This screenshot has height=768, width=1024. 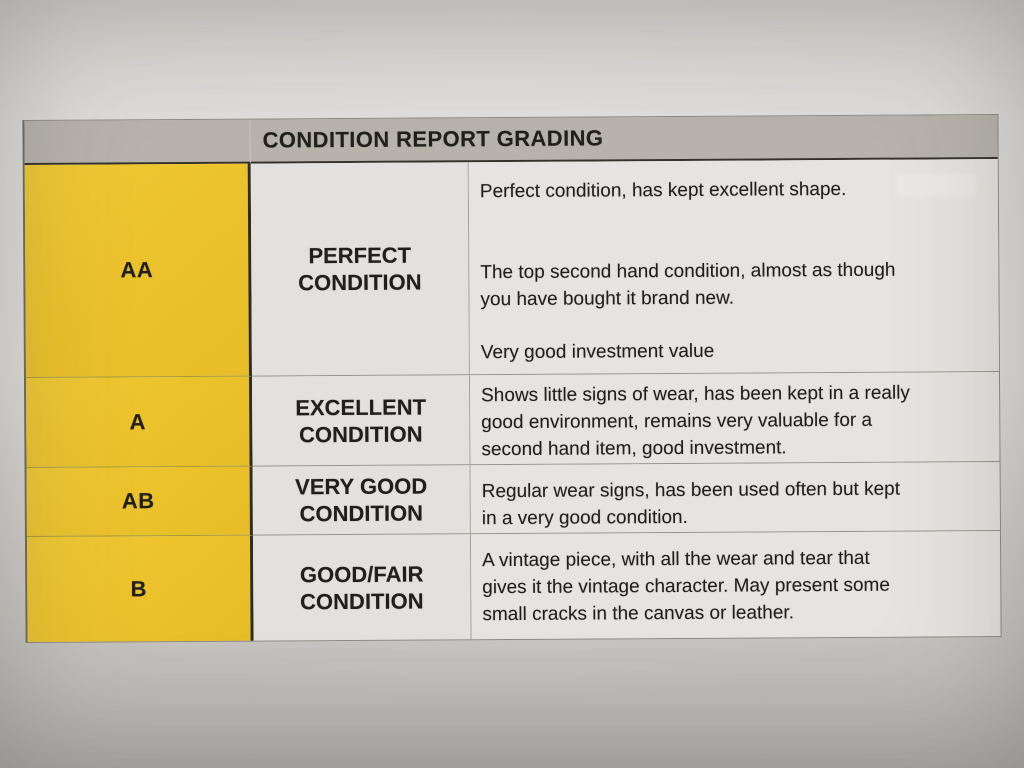 I want to click on grade-text: AA, so click(x=137, y=270).